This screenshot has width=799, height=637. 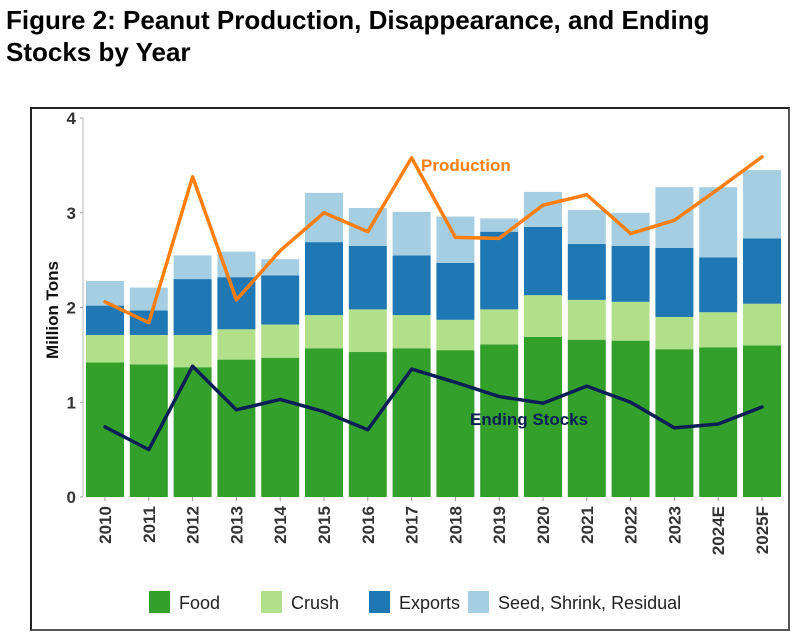 What do you see at coordinates (280, 300) in the screenshot?
I see `bar-exports-2014` at bounding box center [280, 300].